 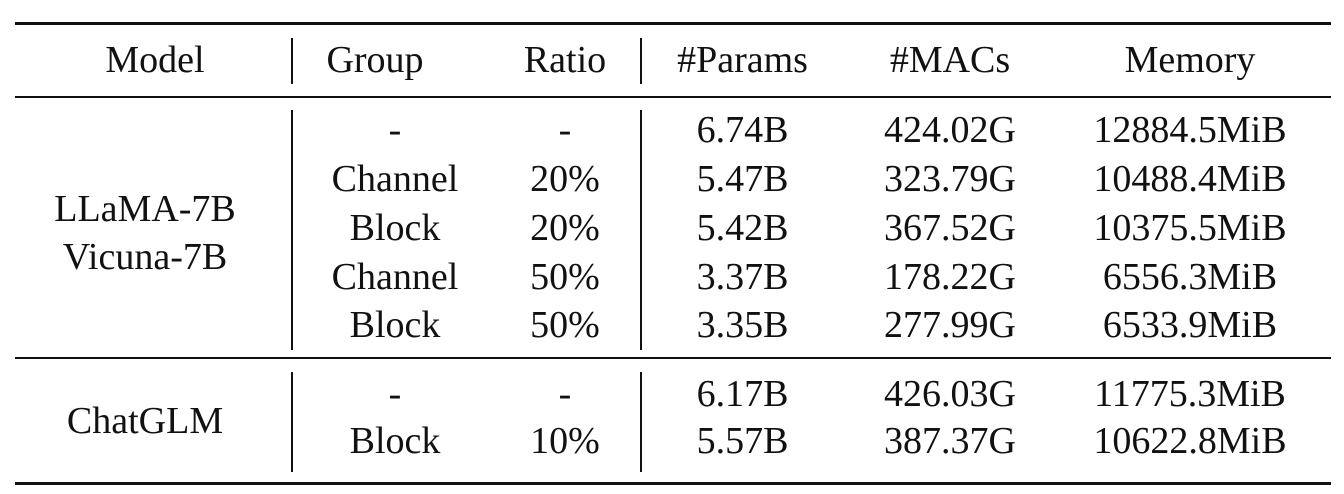 I want to click on params-cell: 3.37B, so click(x=742, y=277).